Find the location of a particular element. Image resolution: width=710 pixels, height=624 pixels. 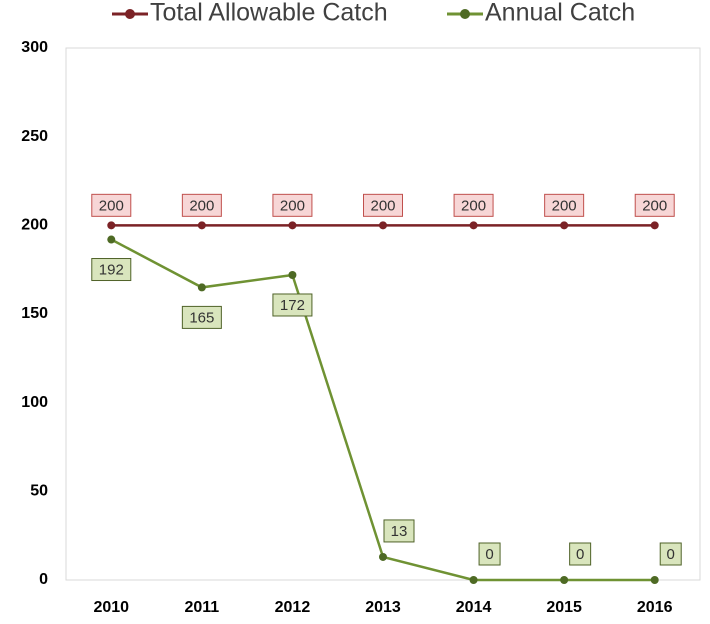

x-tick-label: 2010 is located at coordinates (111, 607).